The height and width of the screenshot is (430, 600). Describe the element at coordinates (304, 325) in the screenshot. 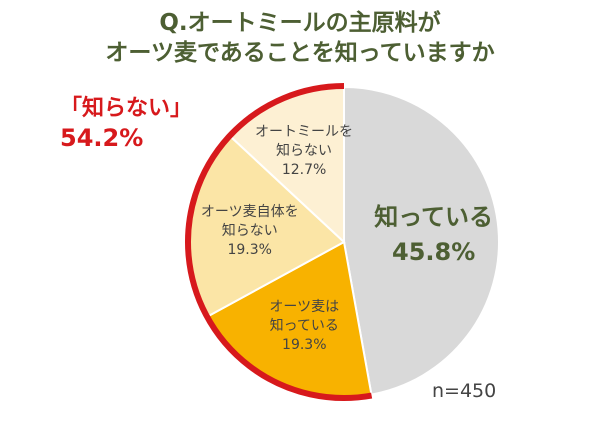

I see `slice-oats-known-label-line-2: 知っている` at that location.